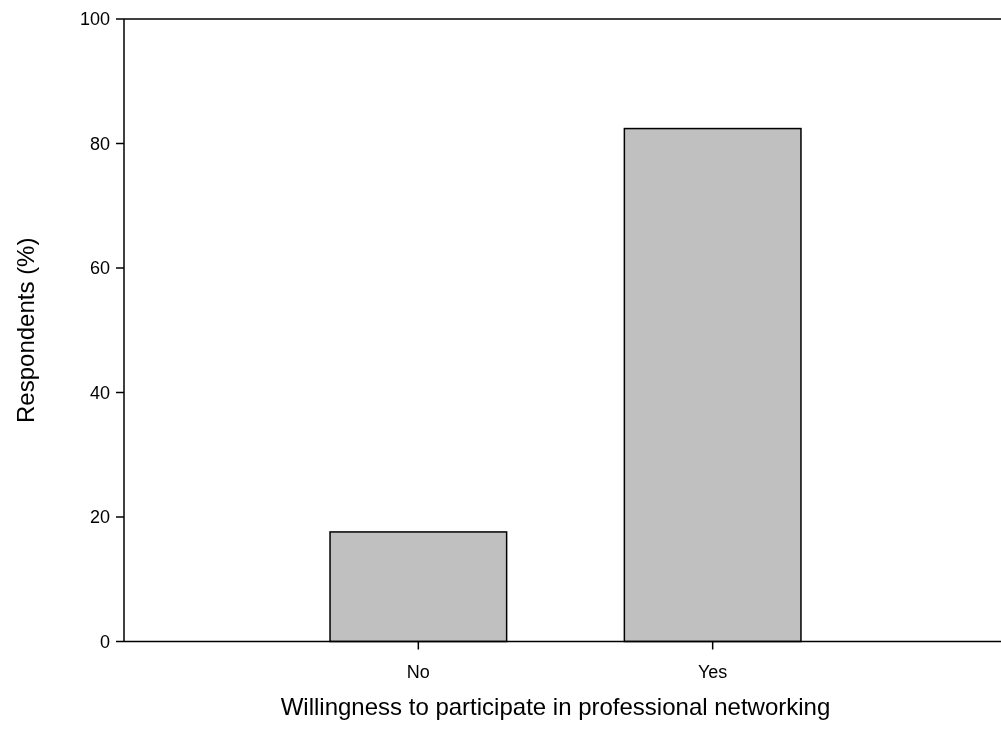  What do you see at coordinates (555, 706) in the screenshot?
I see `x-axis-title: Willingness to participate in professional networking` at bounding box center [555, 706].